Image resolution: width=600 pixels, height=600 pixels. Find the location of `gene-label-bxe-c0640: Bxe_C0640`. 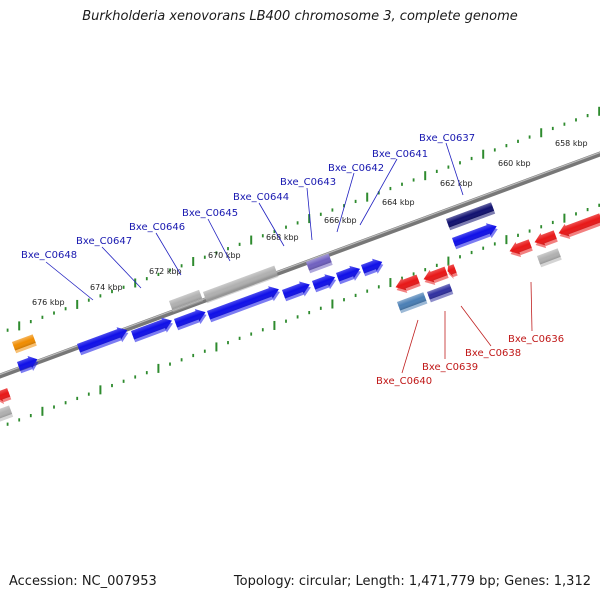

gene-label-bxe-c0640: Bxe_C0640 is located at coordinates (404, 381).